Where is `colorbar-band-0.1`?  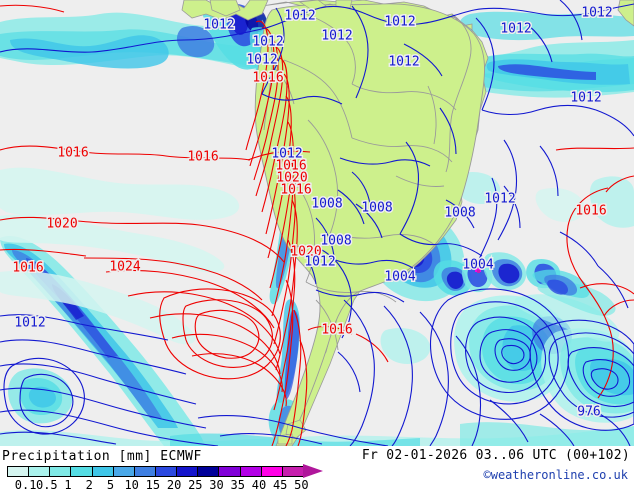
colorbar-band-0.1 is located at coordinates (19, 471).